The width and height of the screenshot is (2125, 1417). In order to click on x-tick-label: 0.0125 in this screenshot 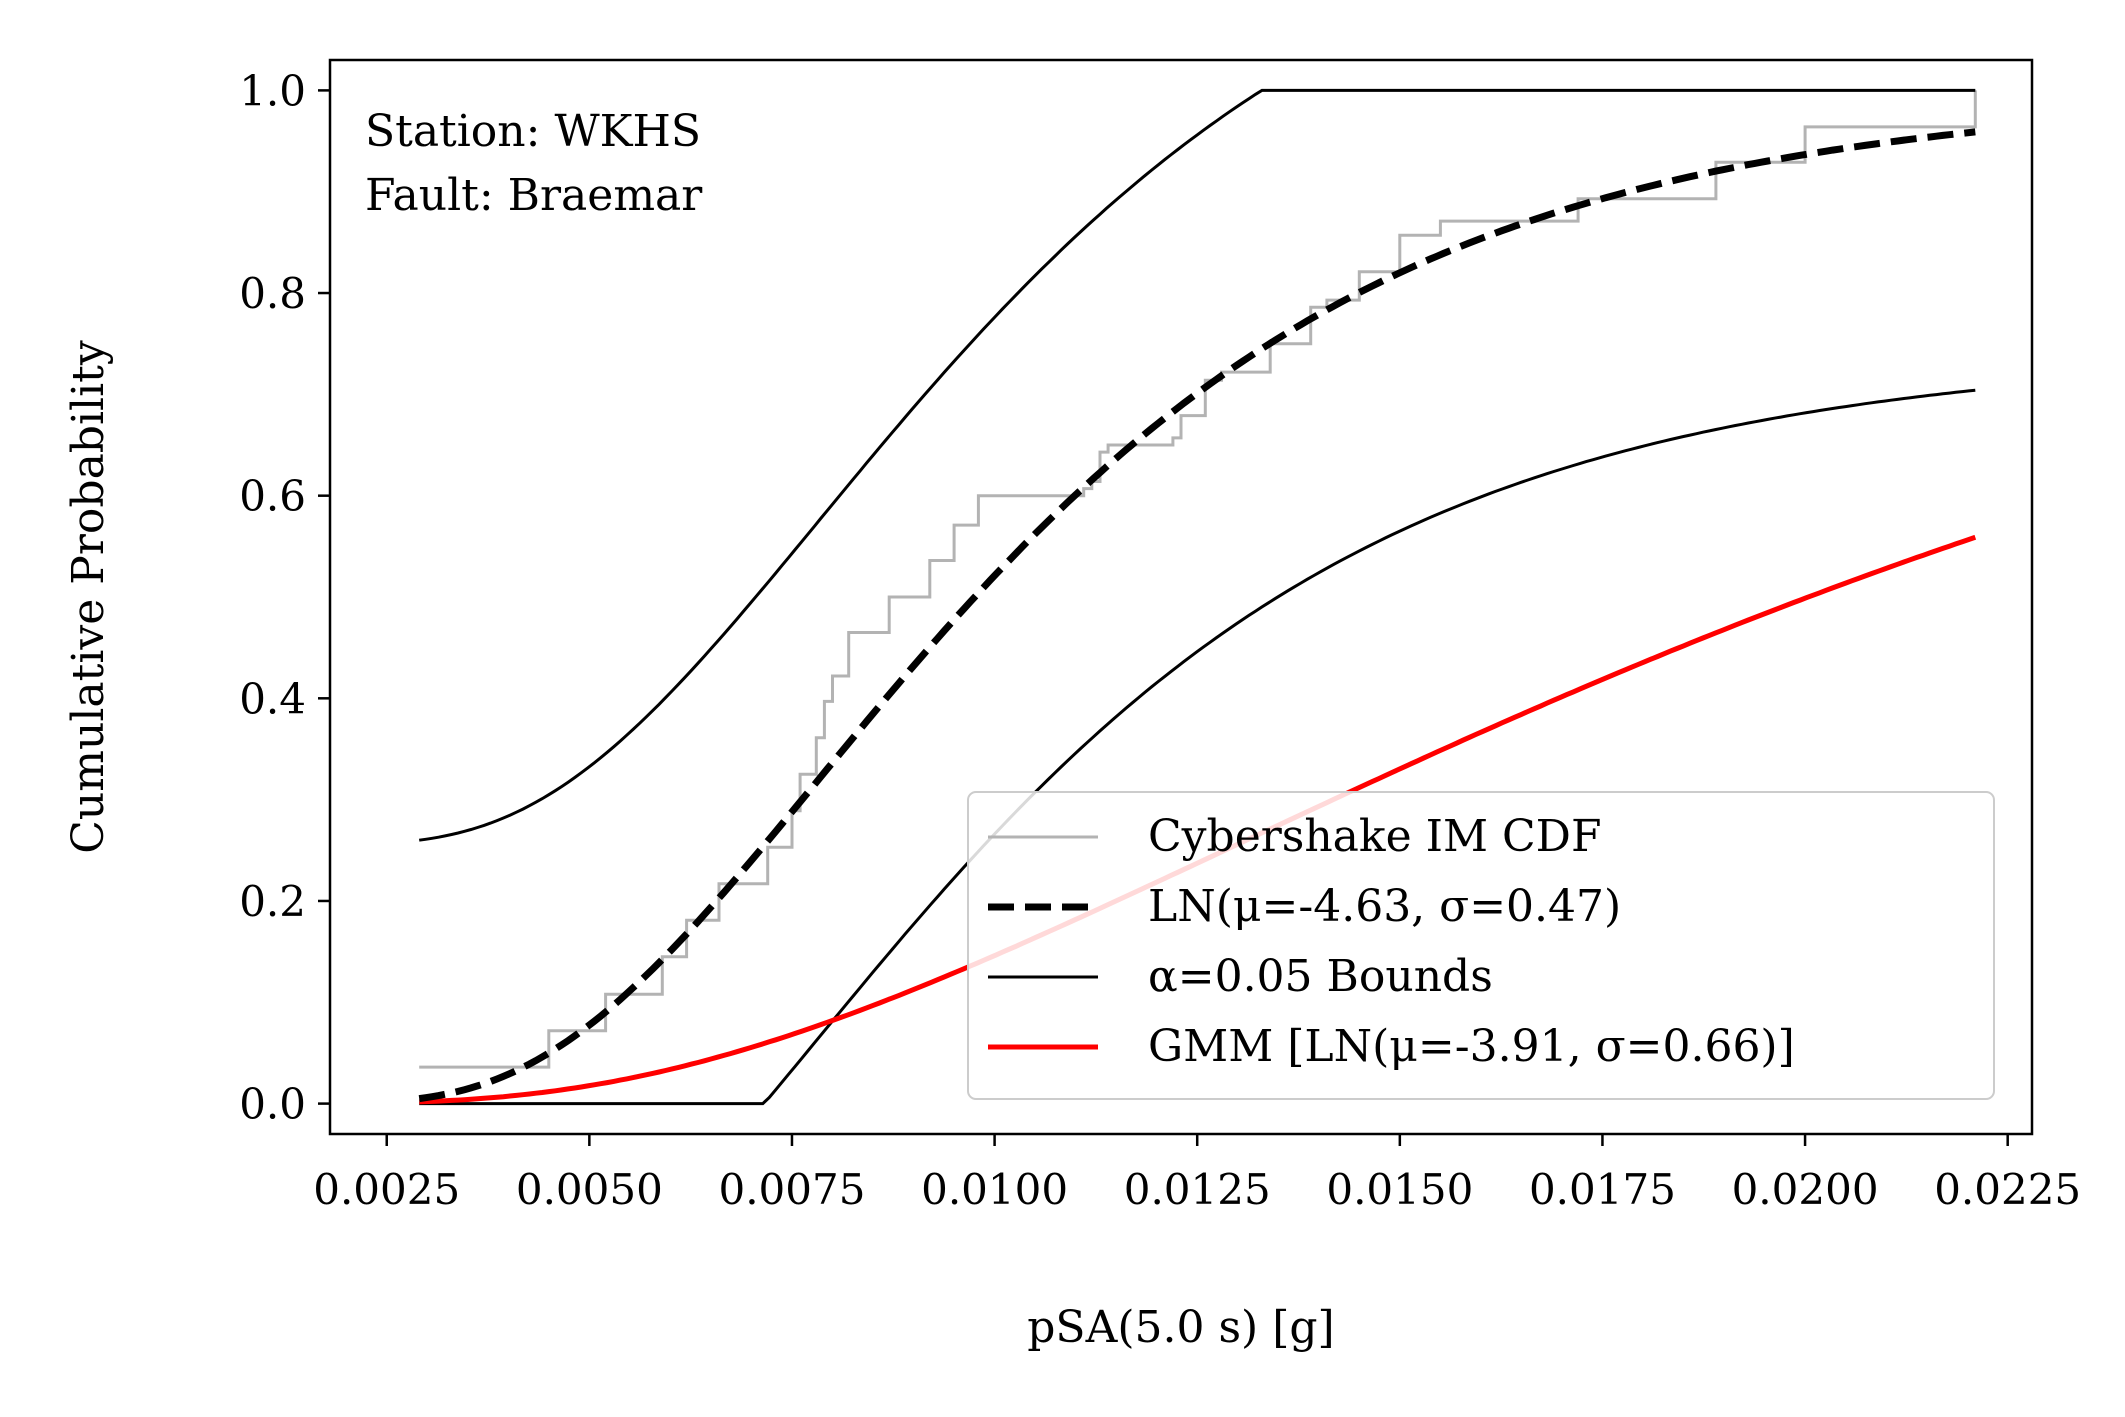, I will do `click(1197, 1189)`.